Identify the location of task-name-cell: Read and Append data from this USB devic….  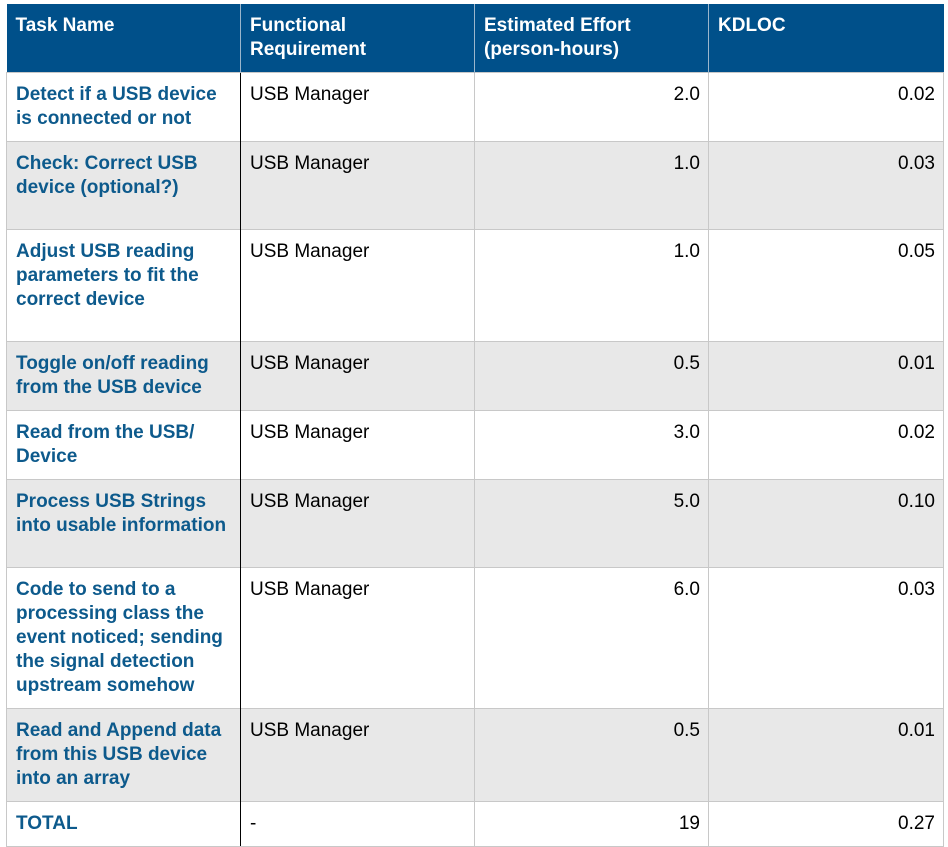
(123, 755).